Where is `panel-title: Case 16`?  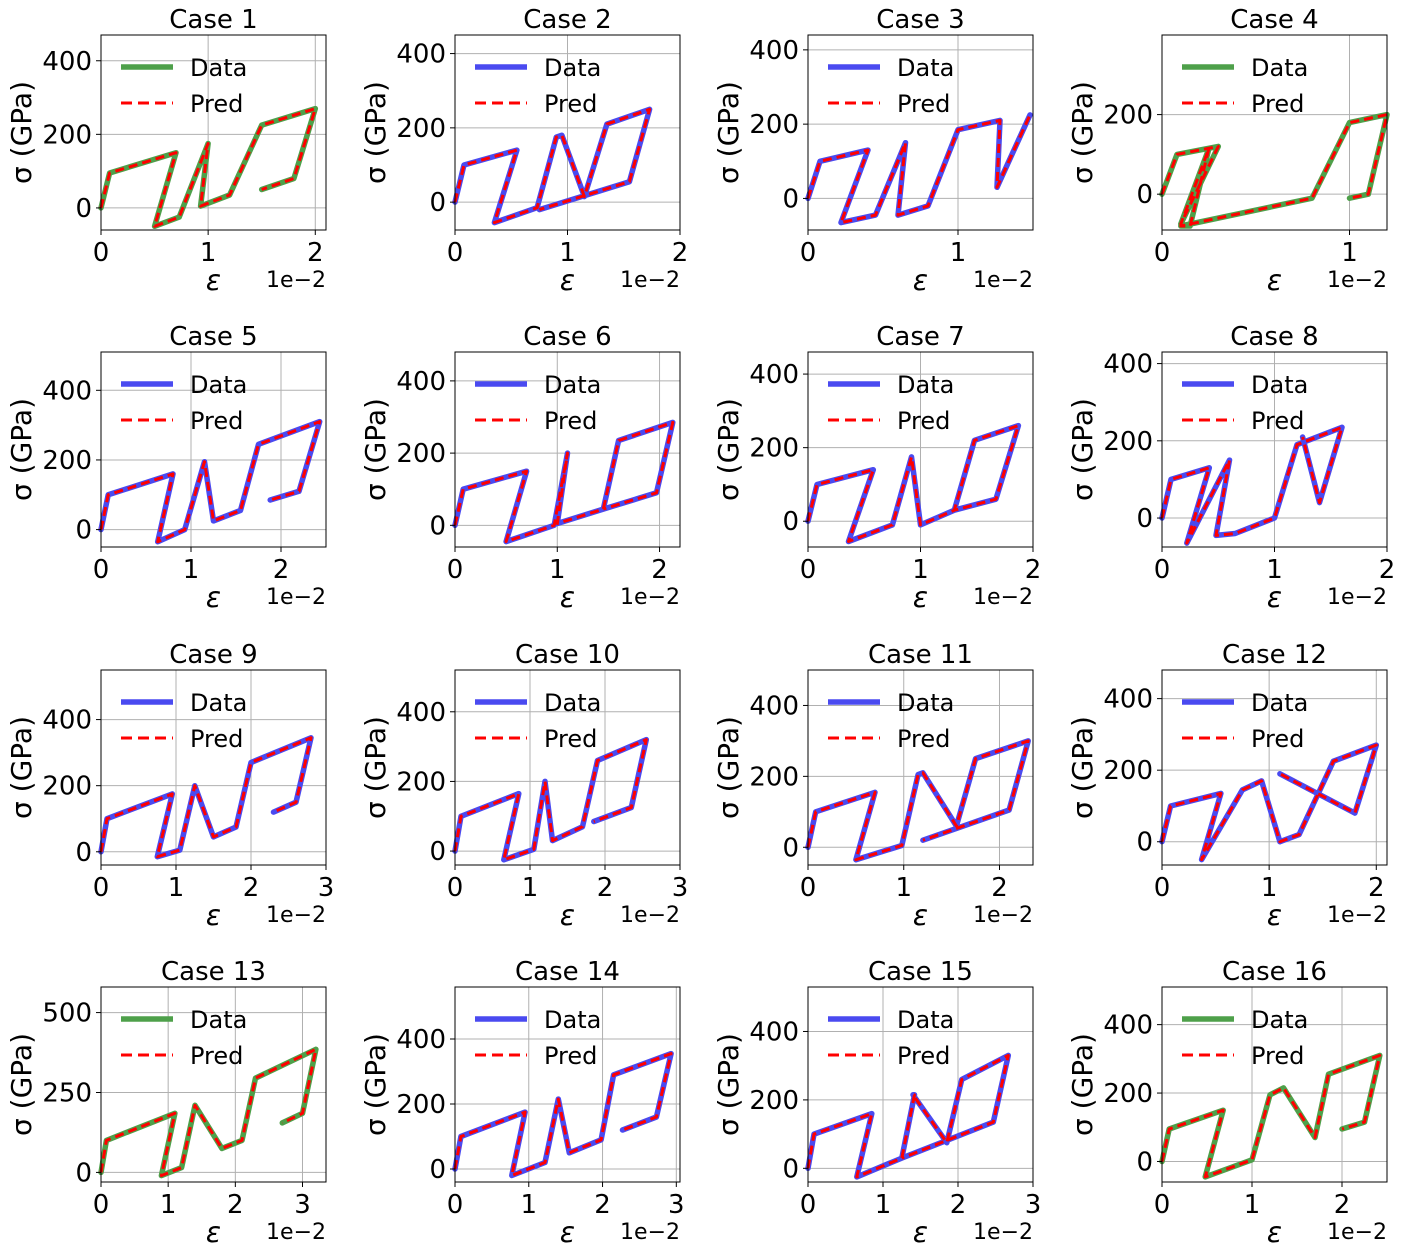
panel-title: Case 16 is located at coordinates (1274, 972).